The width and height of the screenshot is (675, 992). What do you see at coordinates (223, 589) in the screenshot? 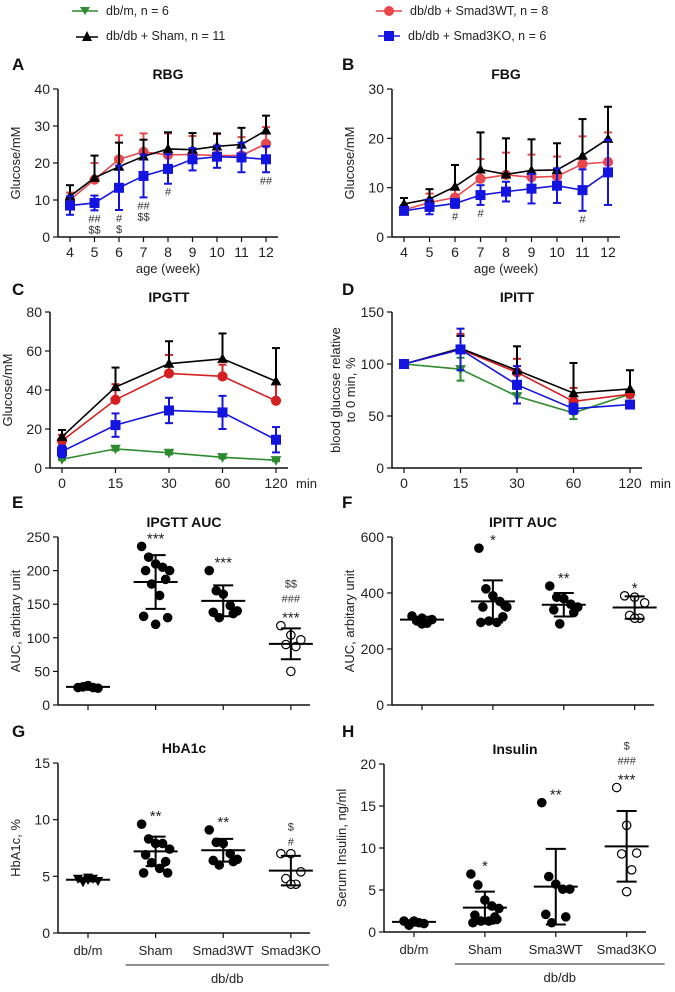
I see `group-smad3wt: ***` at bounding box center [223, 589].